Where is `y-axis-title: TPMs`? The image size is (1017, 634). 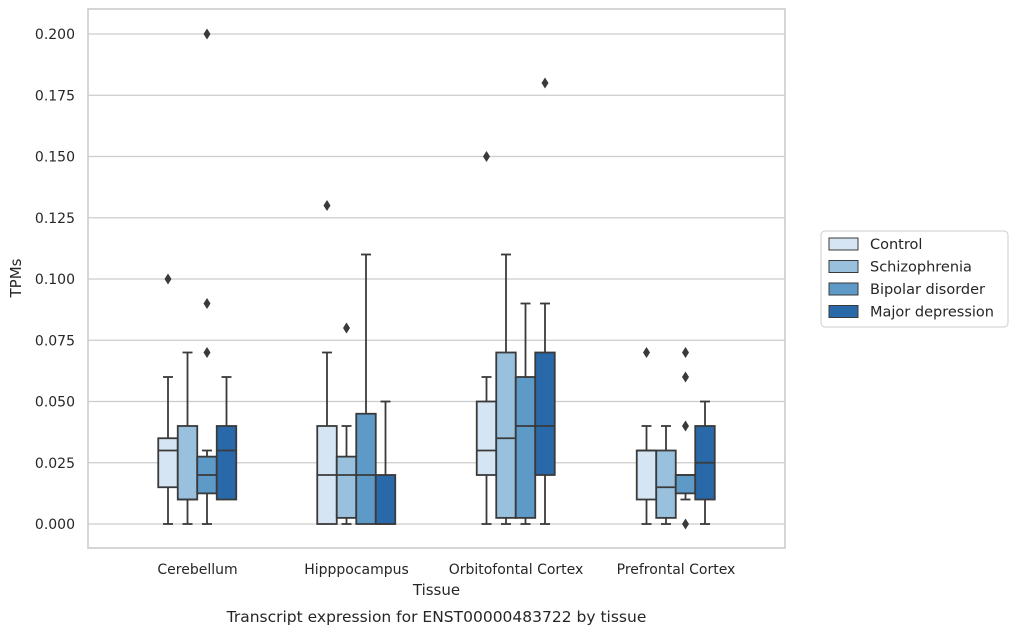 y-axis-title: TPMs is located at coordinates (16, 278).